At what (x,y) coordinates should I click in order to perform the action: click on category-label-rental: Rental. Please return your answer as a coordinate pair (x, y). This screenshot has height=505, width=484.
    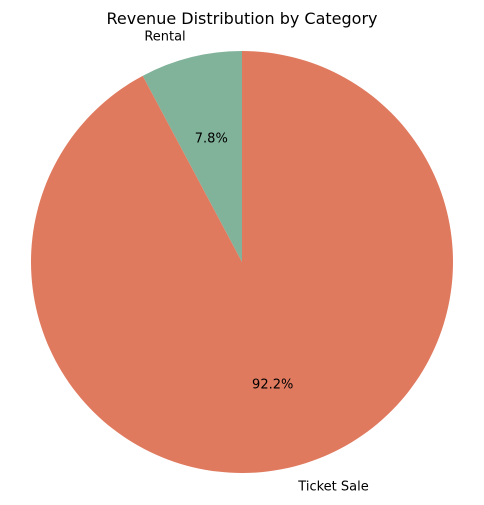
    Looking at the image, I should click on (164, 36).